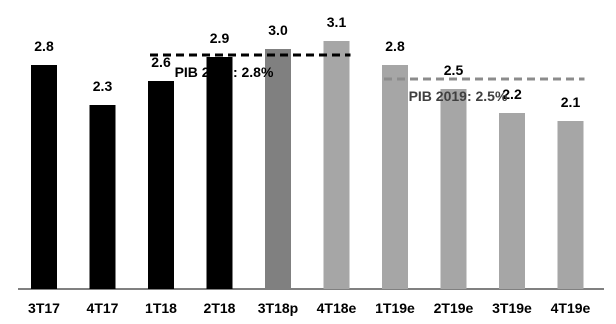 The height and width of the screenshot is (324, 616). I want to click on reference-label-1: PIB 2018: 2.8%, so click(224, 72).